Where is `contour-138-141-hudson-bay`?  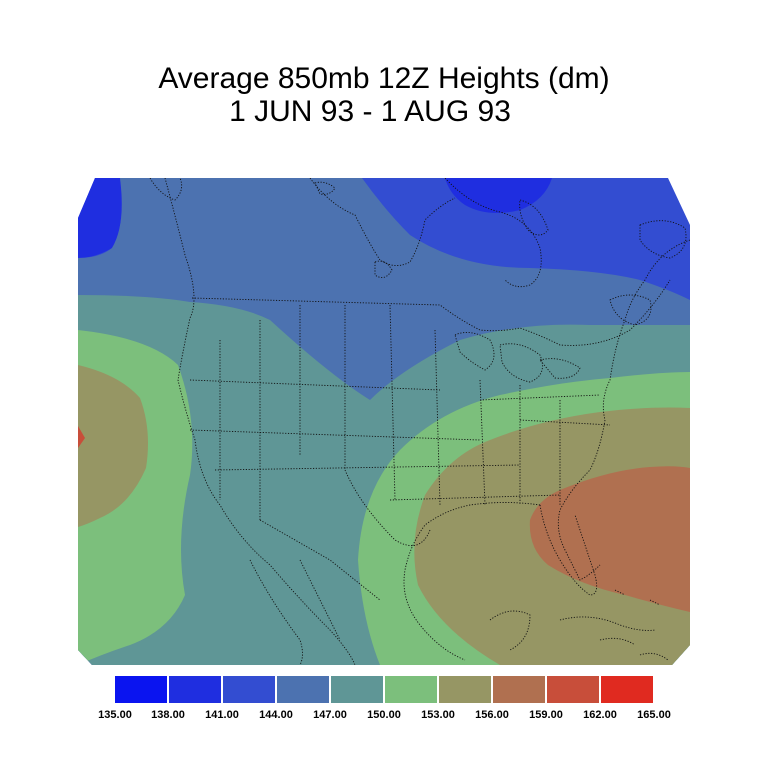 contour-138-141-hudson-bay is located at coordinates (498, 196).